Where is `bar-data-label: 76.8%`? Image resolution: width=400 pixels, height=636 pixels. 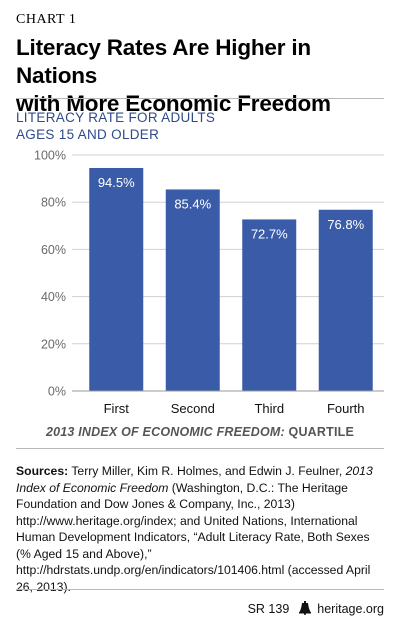 bar-data-label: 76.8% is located at coordinates (345, 224).